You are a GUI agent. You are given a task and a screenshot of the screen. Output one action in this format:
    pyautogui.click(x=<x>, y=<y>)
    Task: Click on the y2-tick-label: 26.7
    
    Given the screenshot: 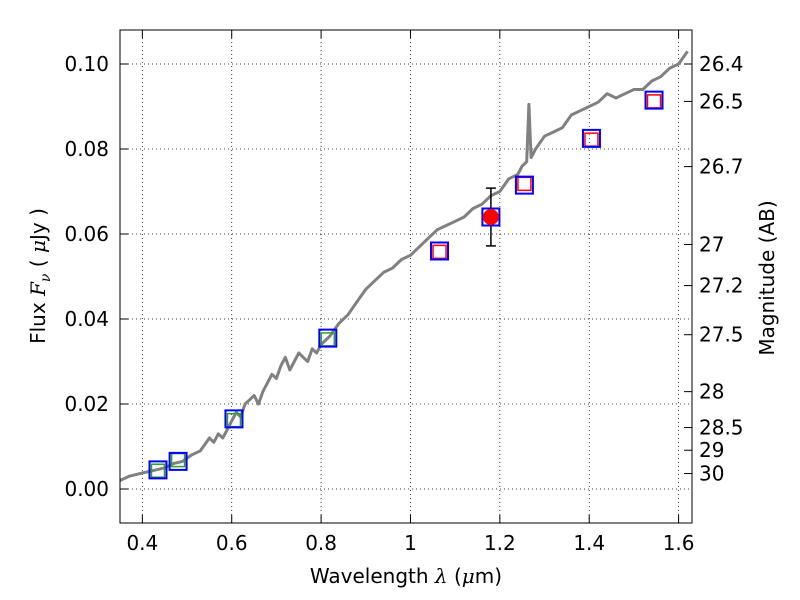 What is the action you would take?
    pyautogui.click(x=721, y=167)
    